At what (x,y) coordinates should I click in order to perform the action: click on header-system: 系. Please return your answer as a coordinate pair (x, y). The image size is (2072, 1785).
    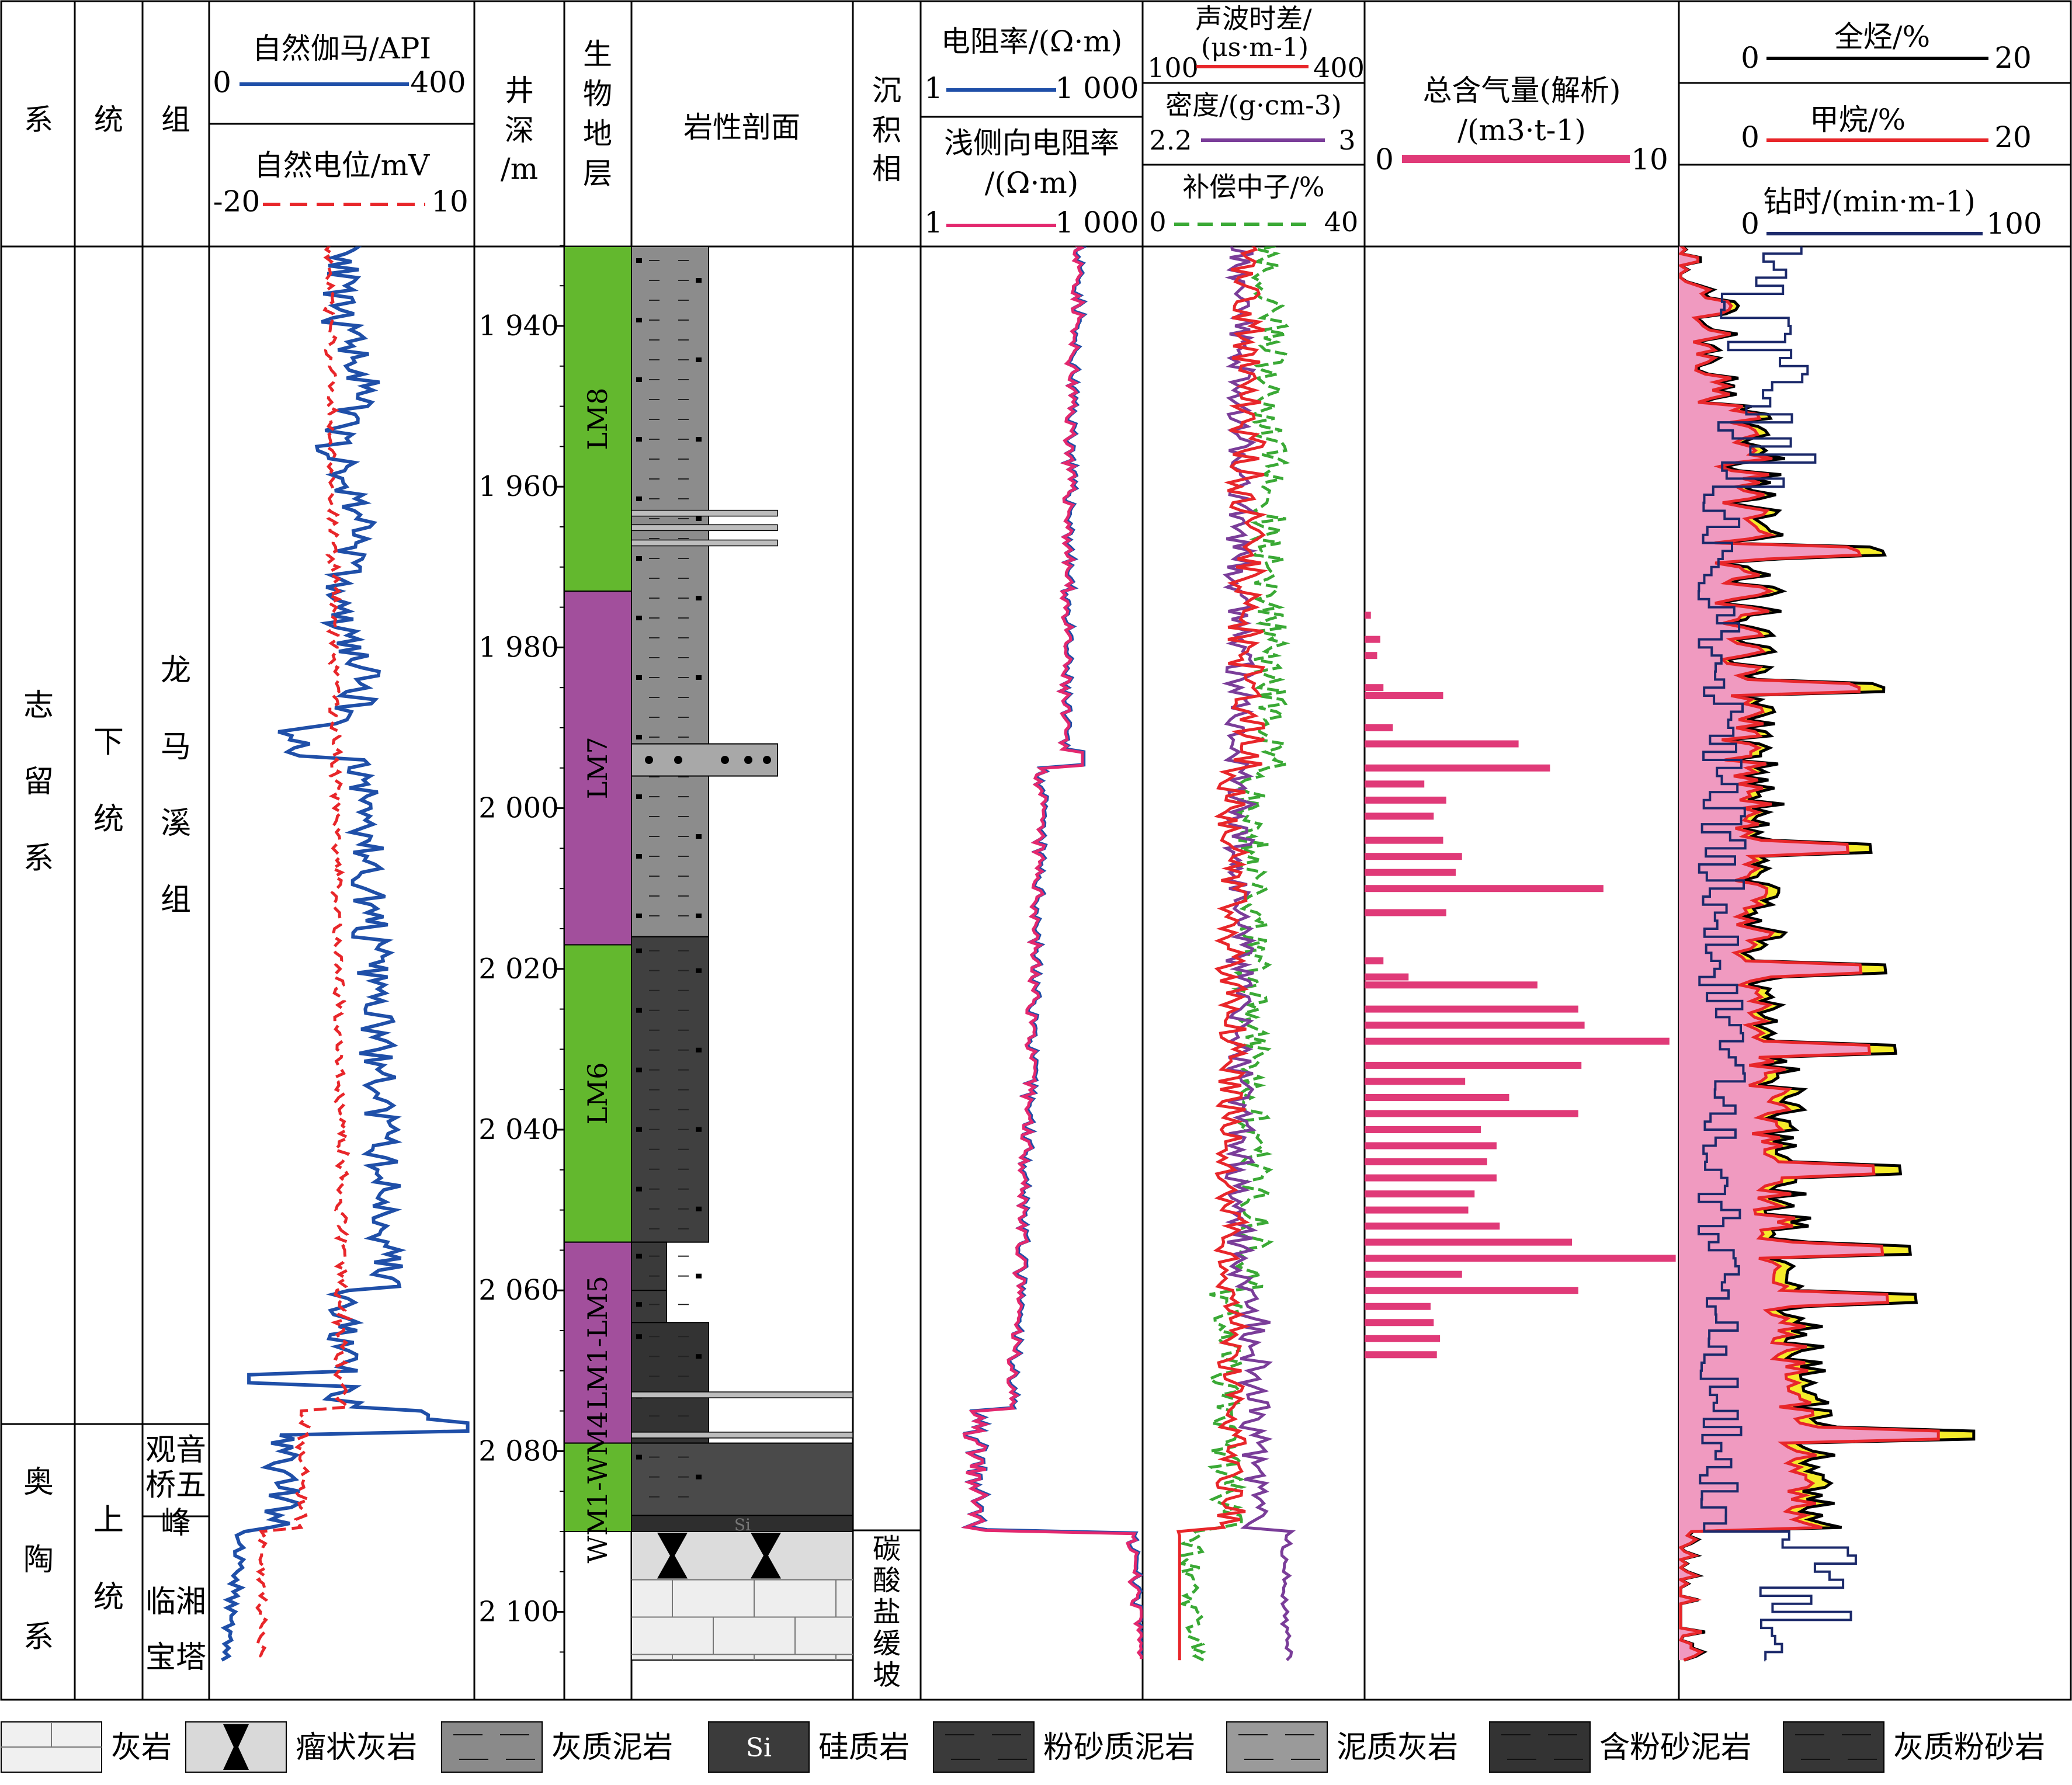
    Looking at the image, I should click on (38, 120).